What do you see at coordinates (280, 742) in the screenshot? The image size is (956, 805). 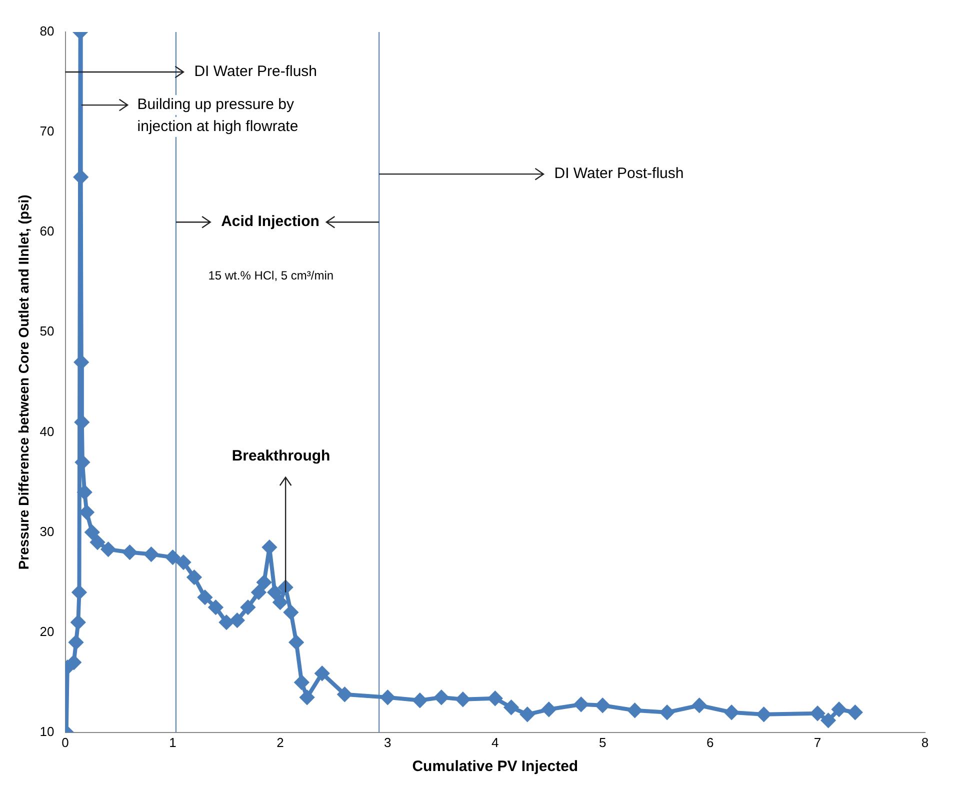 I see `x-tick-label: 2` at bounding box center [280, 742].